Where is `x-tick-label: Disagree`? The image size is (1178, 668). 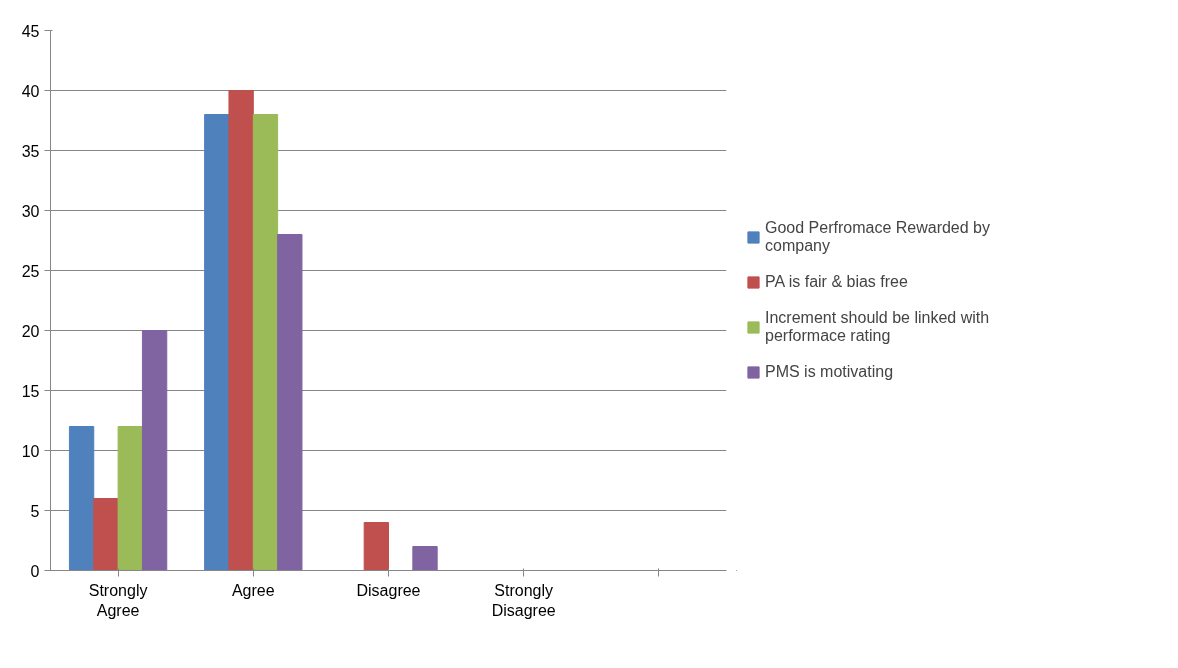 x-tick-label: Disagree is located at coordinates (388, 590).